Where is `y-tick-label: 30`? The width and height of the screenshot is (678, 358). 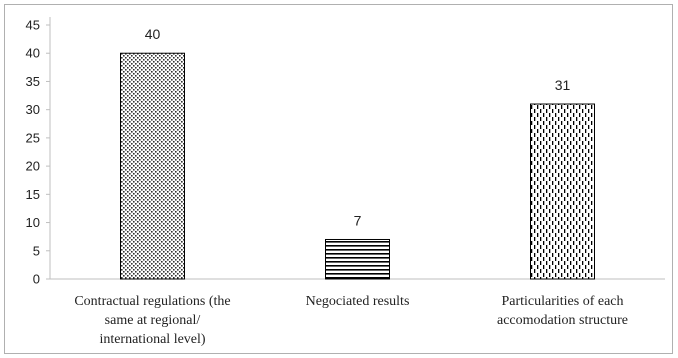
y-tick-label: 30 is located at coordinates (33, 109).